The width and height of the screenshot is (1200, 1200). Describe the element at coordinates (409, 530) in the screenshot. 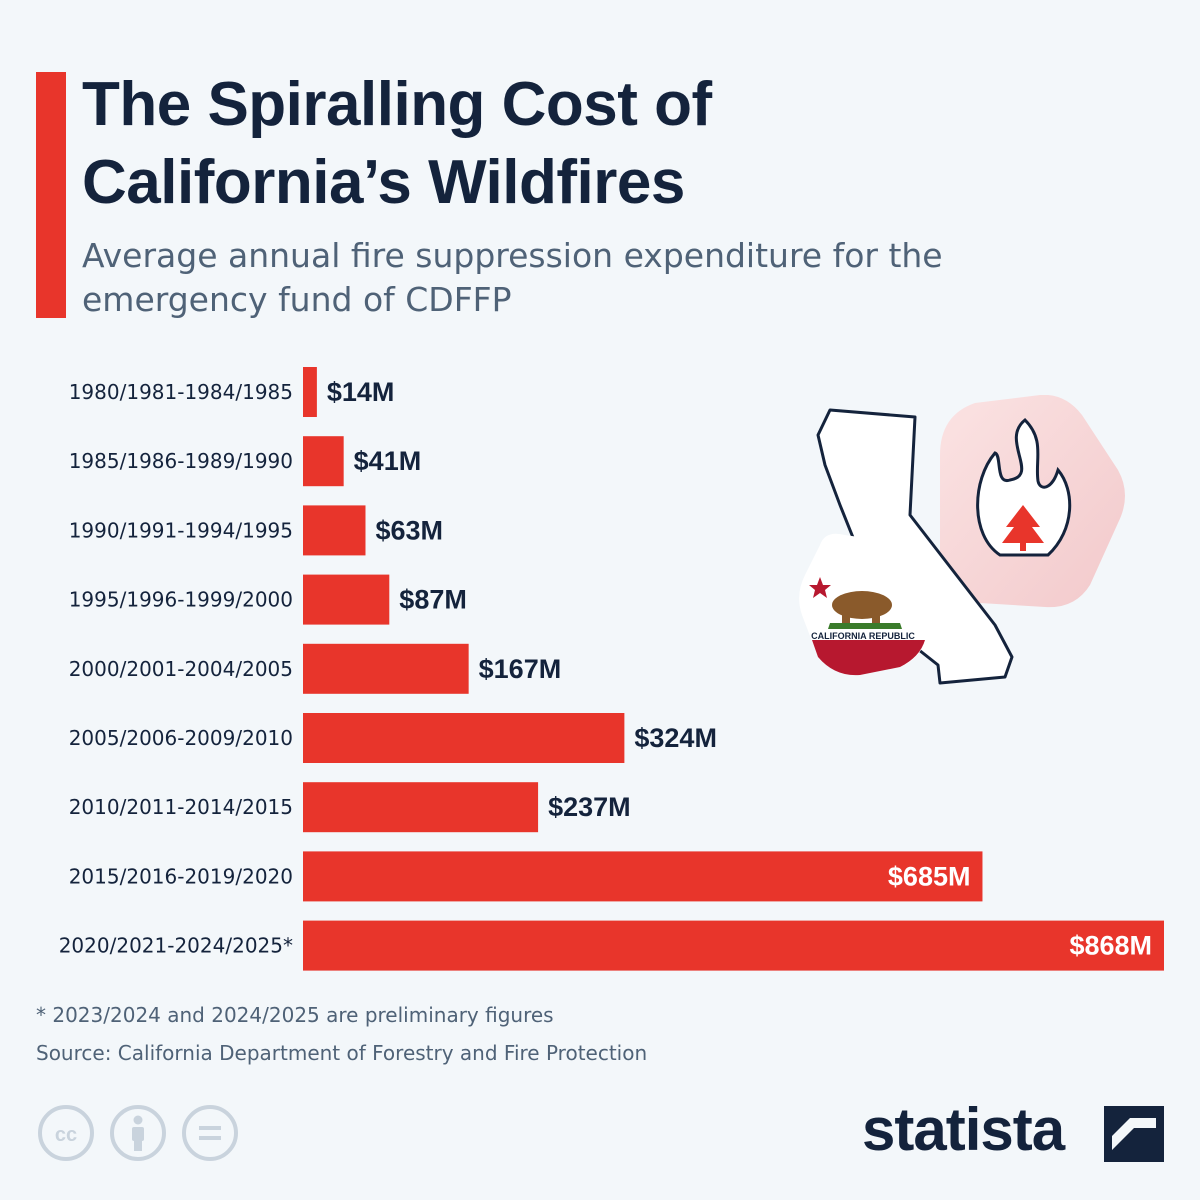

I see `value-label: $63M` at that location.